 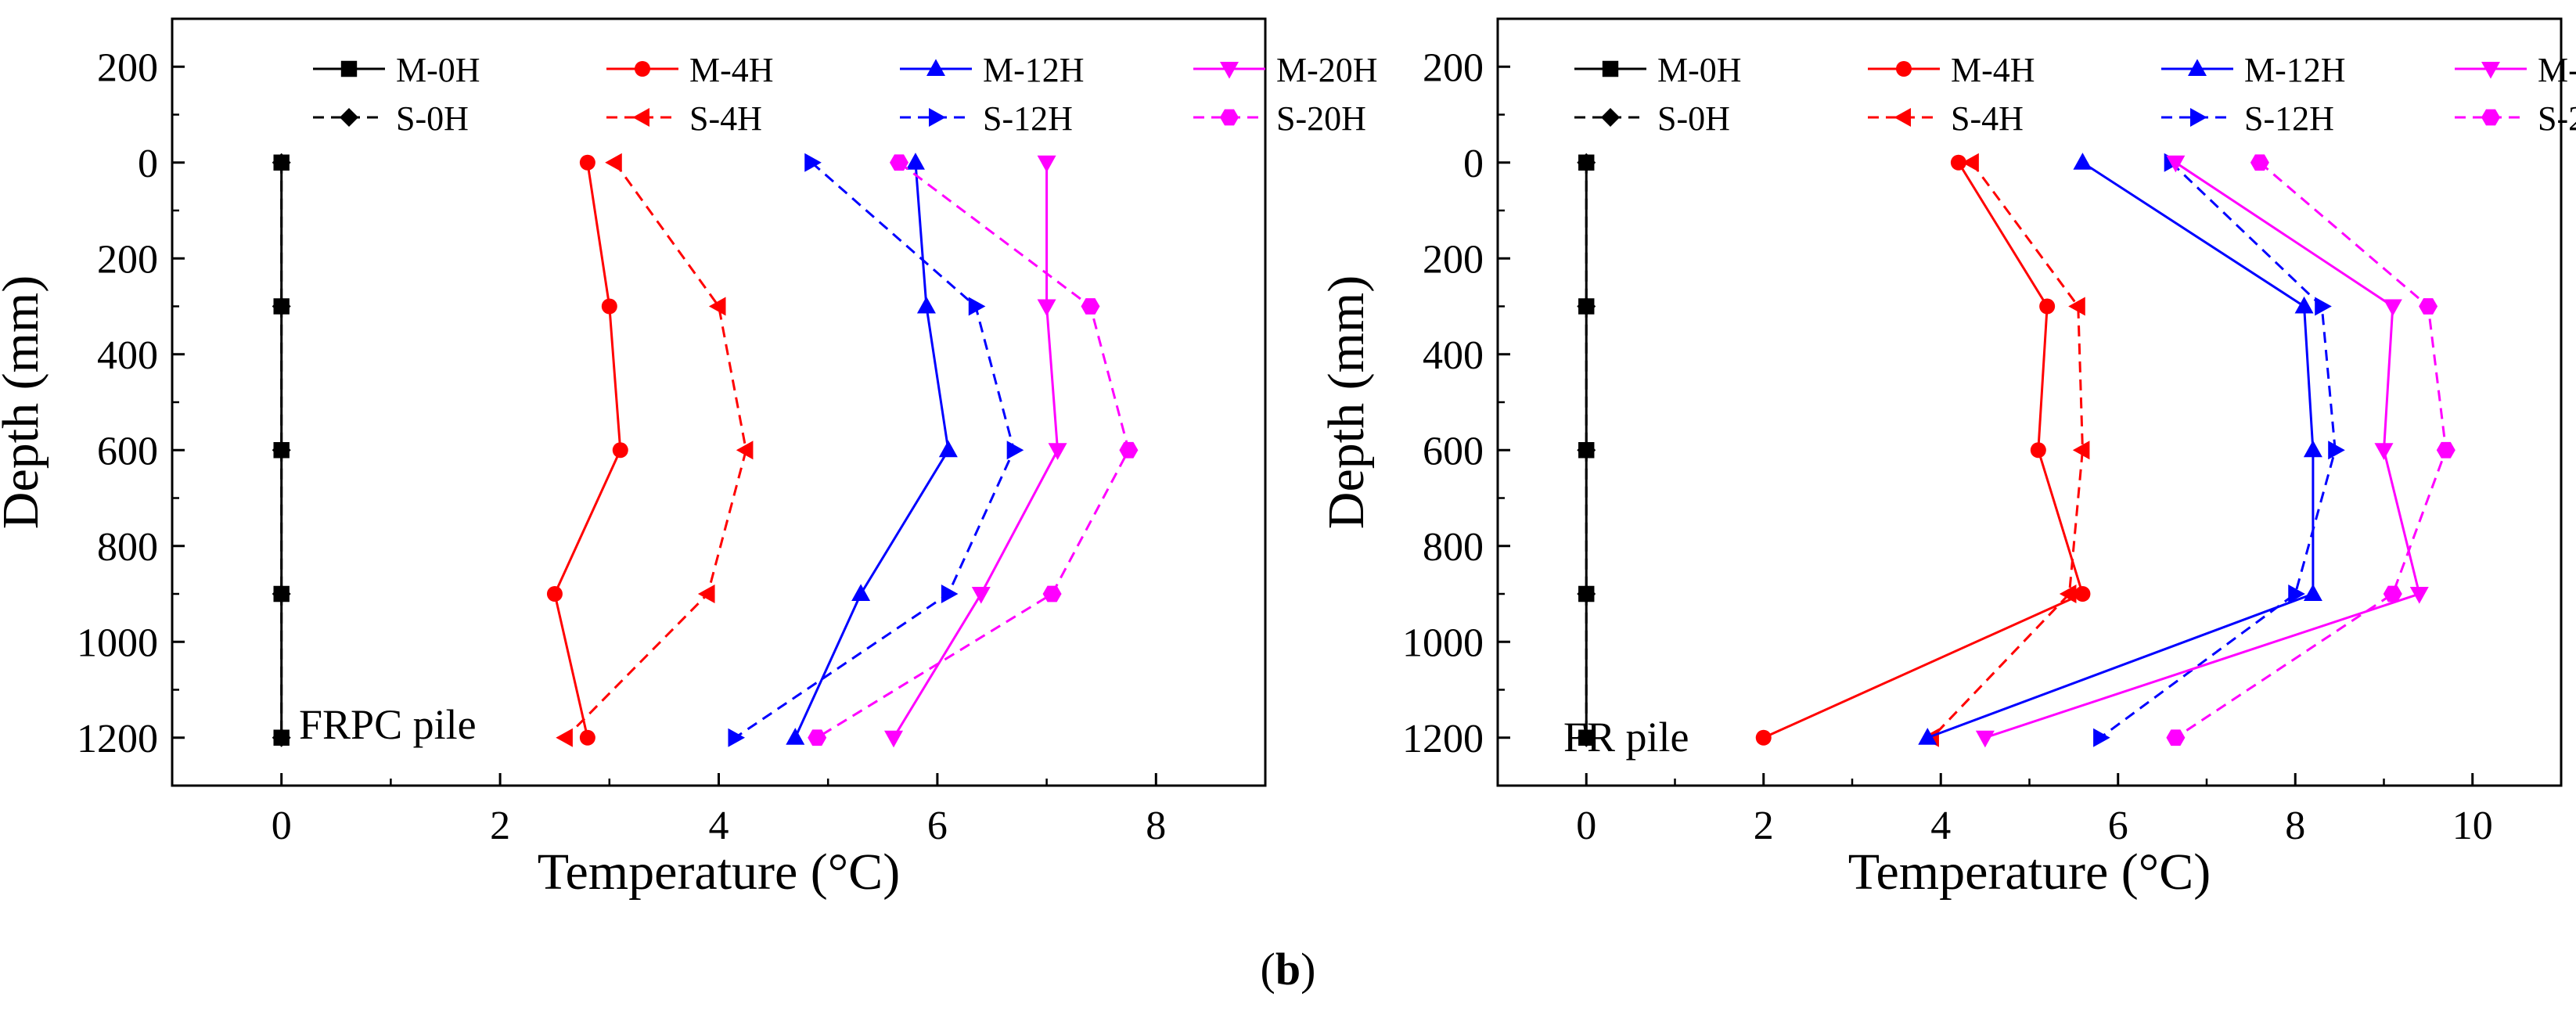 What do you see at coordinates (1453, 355) in the screenshot?
I see `y-tick-label: 400` at bounding box center [1453, 355].